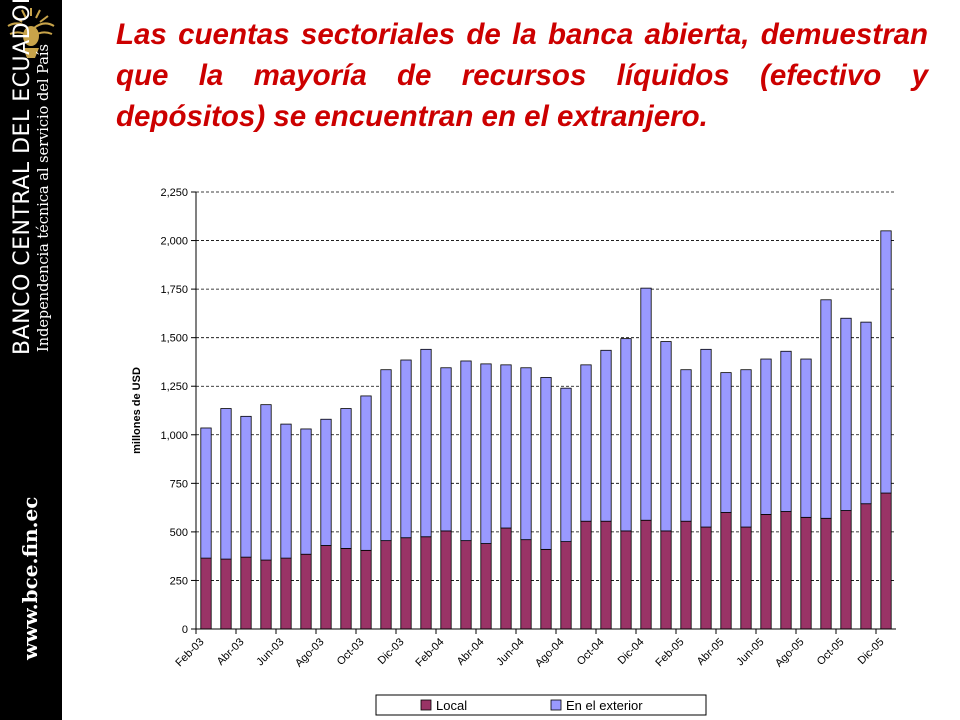  Describe the element at coordinates (174, 193) in the screenshot. I see `y-tick-label: 2,250` at that location.